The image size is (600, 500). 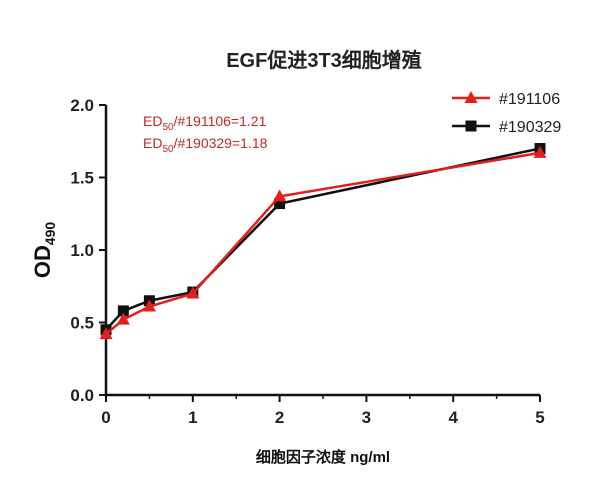 What do you see at coordinates (323, 457) in the screenshot?
I see `x-axis-label: 细胞因子浓度 ng/ml` at bounding box center [323, 457].